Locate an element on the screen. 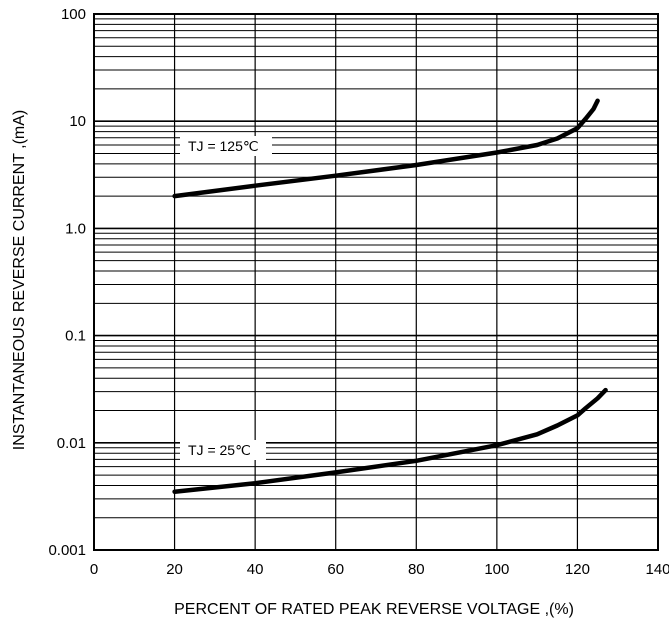 The height and width of the screenshot is (622, 669). series-labels: TJ = 125℃ TJ = 25℃ is located at coordinates (226, 298).